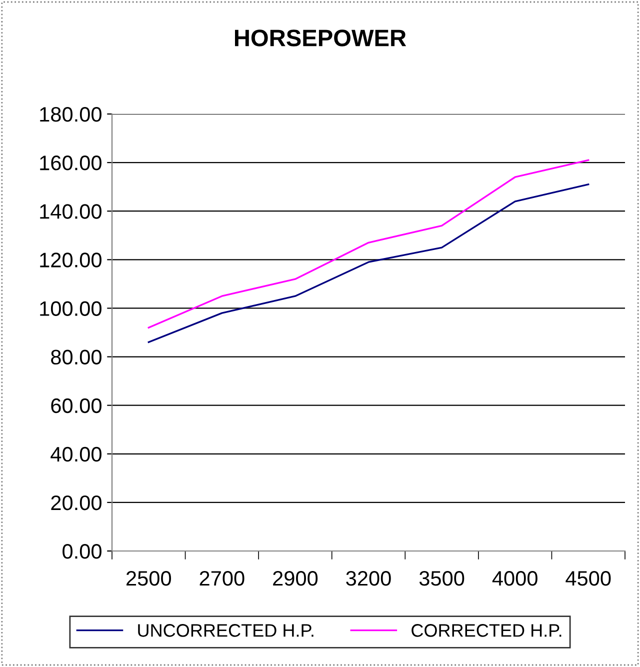  What do you see at coordinates (441, 578) in the screenshot?
I see `x-tick-label: 3500` at bounding box center [441, 578].